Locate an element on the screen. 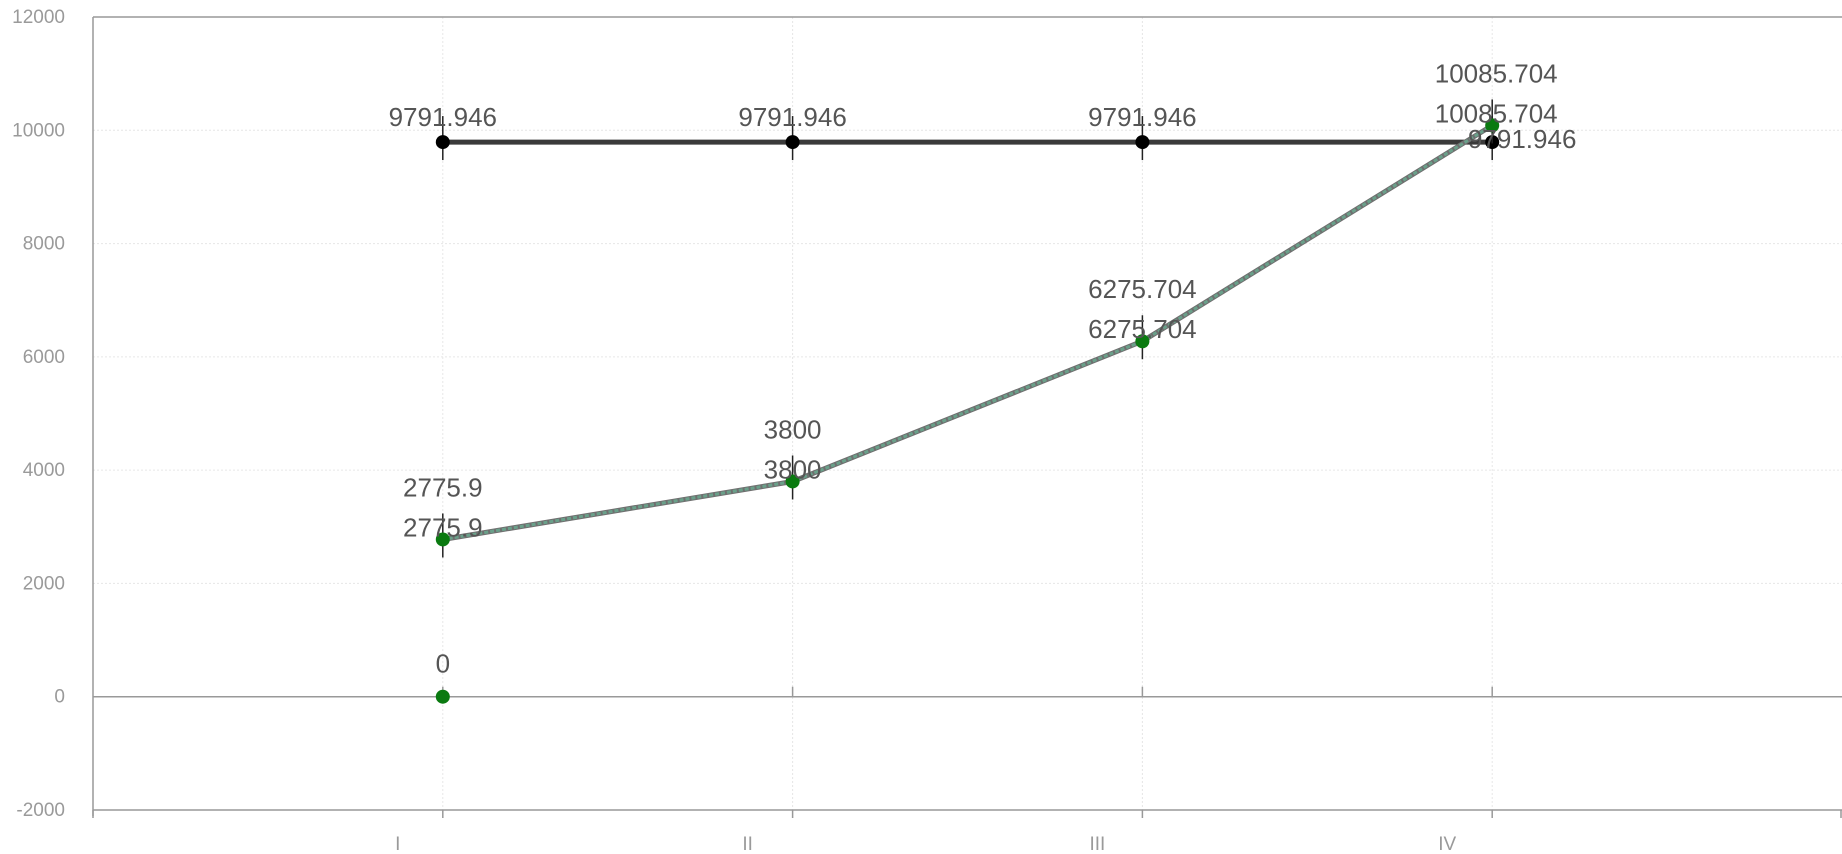 This screenshot has height=854, width=1842. x-tick-label: II is located at coordinates (747, 844).